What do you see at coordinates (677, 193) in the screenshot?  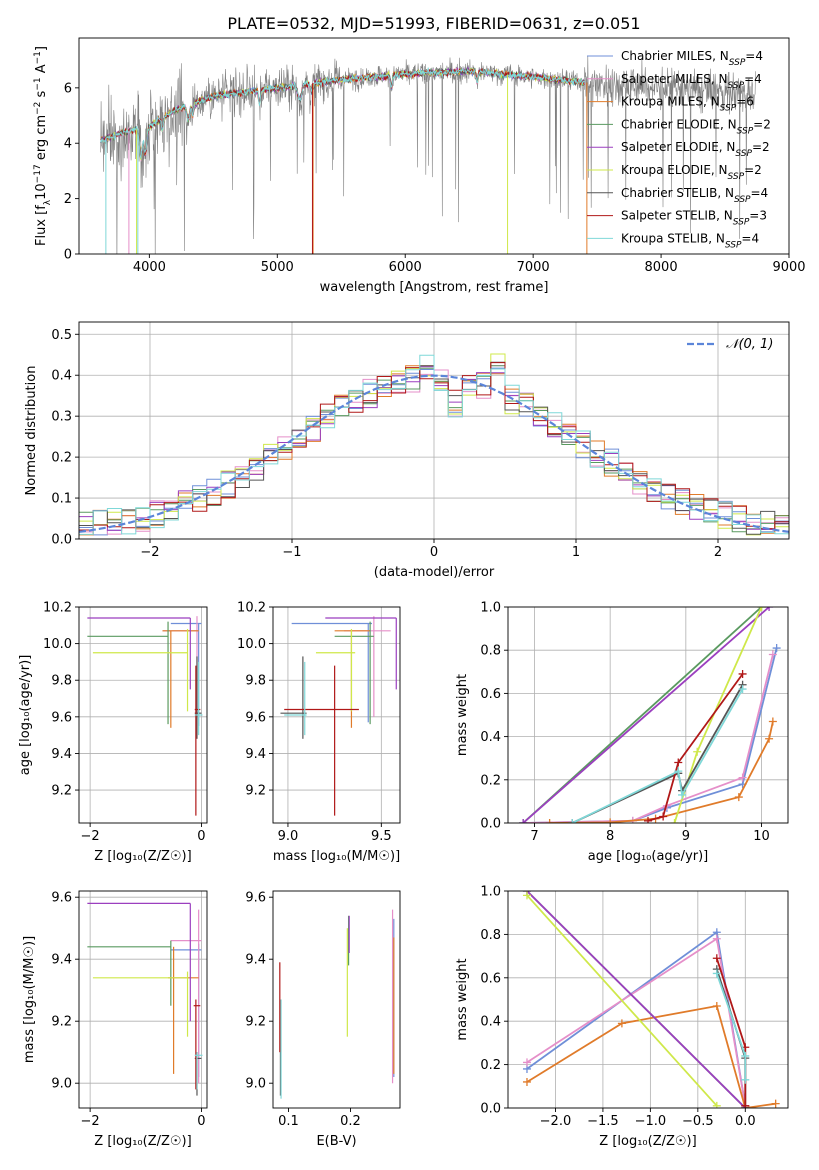 I see `legend-name: Chabrier STELIB, N` at bounding box center [677, 193].